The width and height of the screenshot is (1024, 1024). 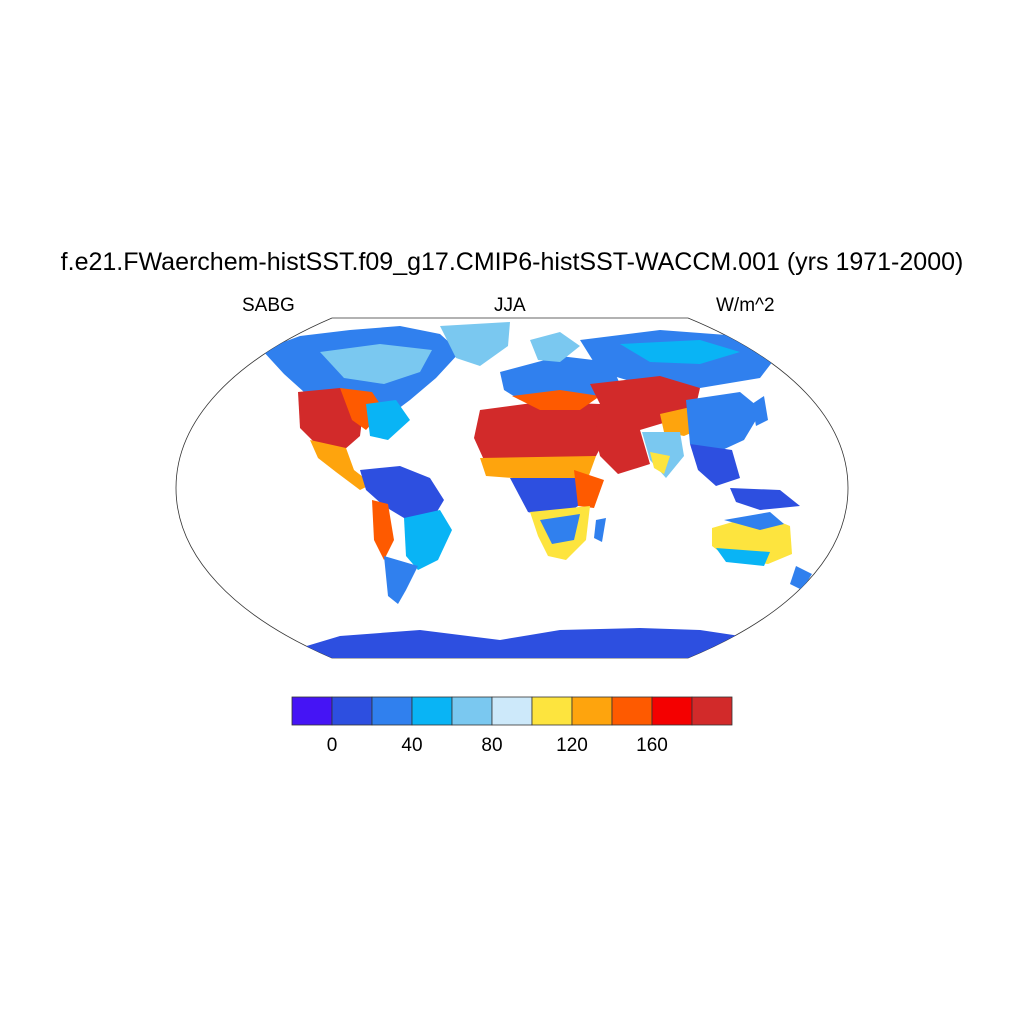 What do you see at coordinates (341, 465) in the screenshot?
I see `mexico` at bounding box center [341, 465].